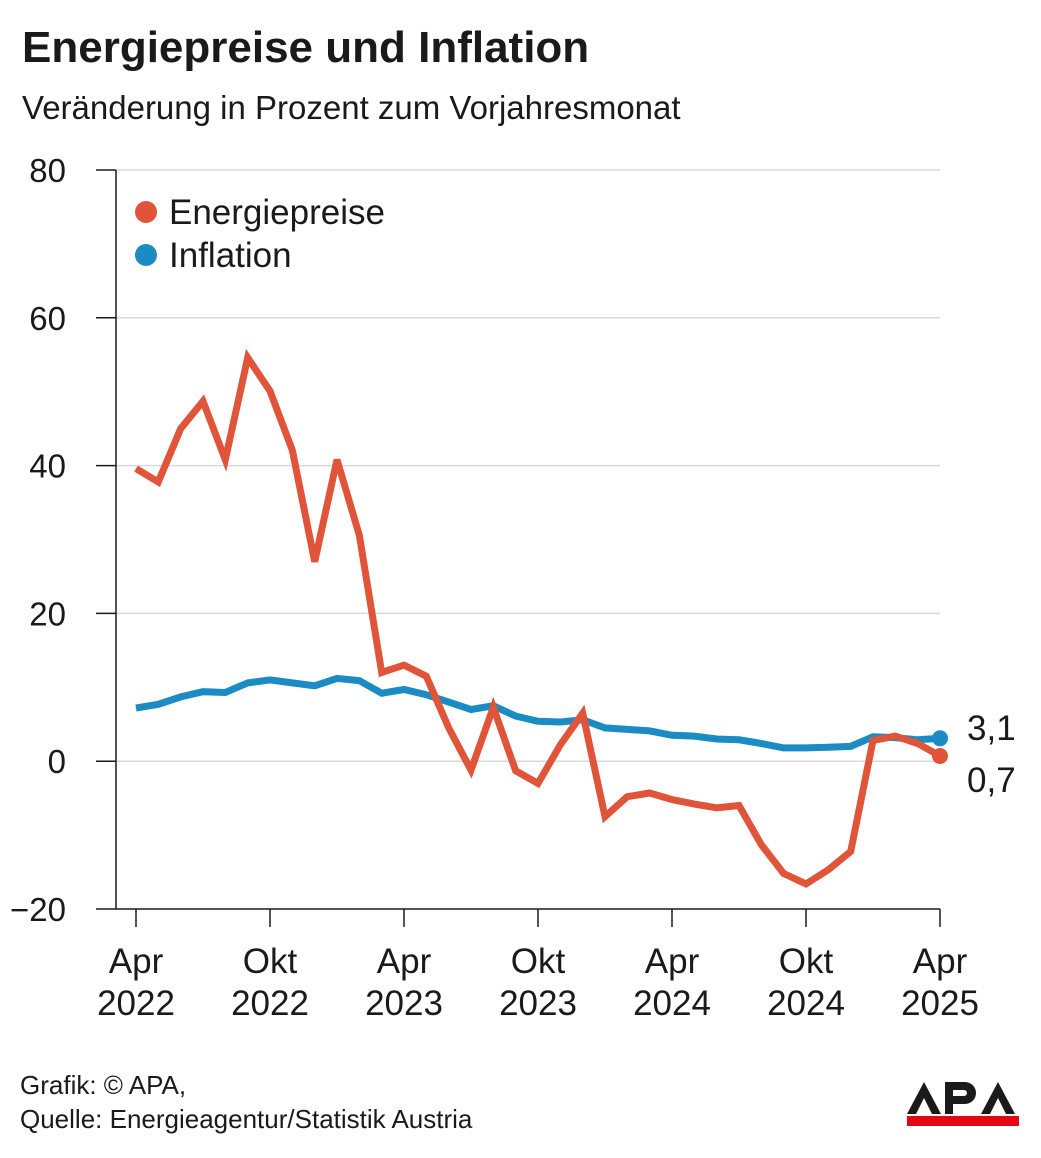 The image size is (1041, 1158). What do you see at coordinates (963, 1121) in the screenshot?
I see `apa-logo-bar` at bounding box center [963, 1121].